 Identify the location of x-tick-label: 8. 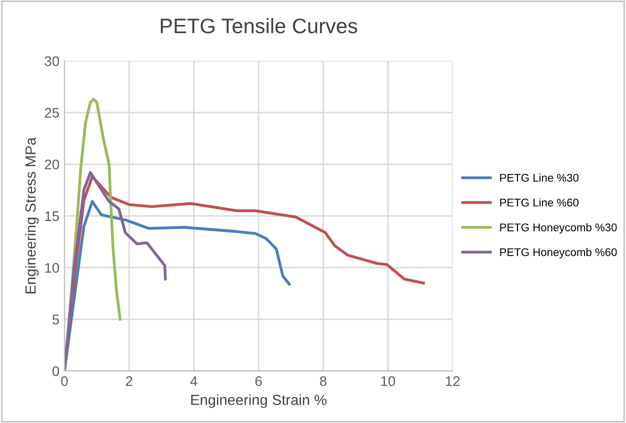
(323, 381).